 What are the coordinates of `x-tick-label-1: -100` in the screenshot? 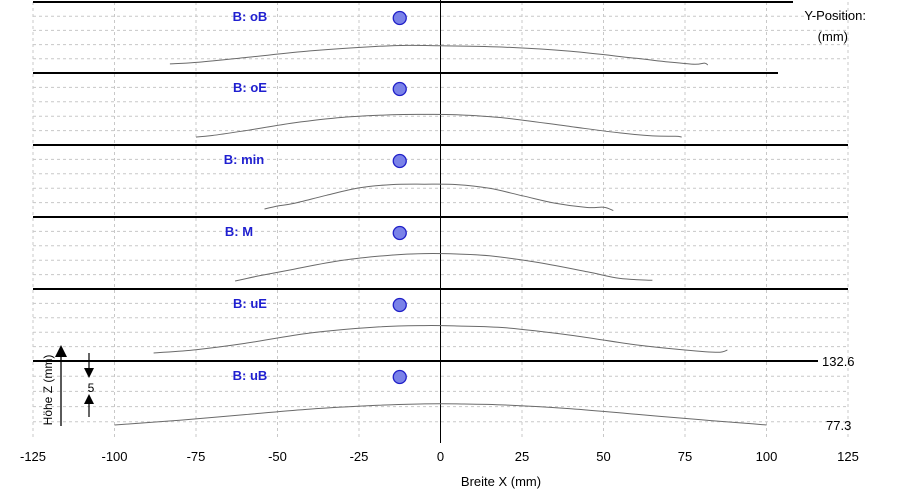 It's located at (114, 456).